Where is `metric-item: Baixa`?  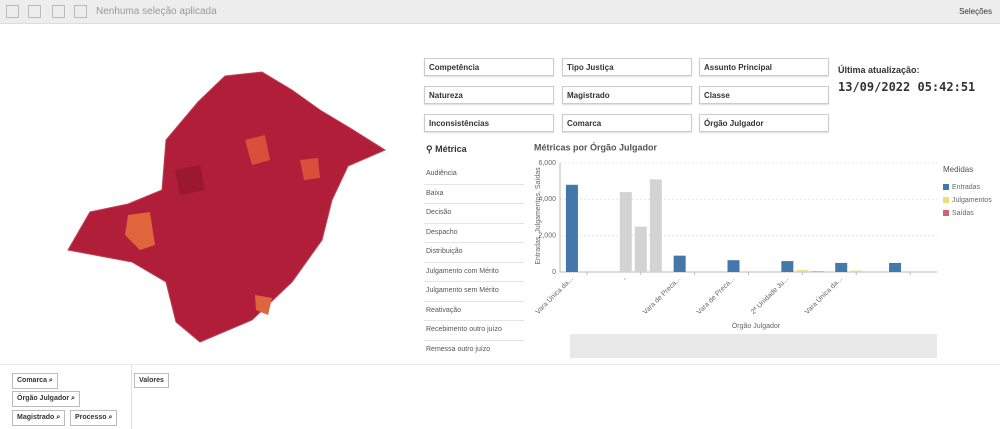 metric-item: Baixa is located at coordinates (474, 194).